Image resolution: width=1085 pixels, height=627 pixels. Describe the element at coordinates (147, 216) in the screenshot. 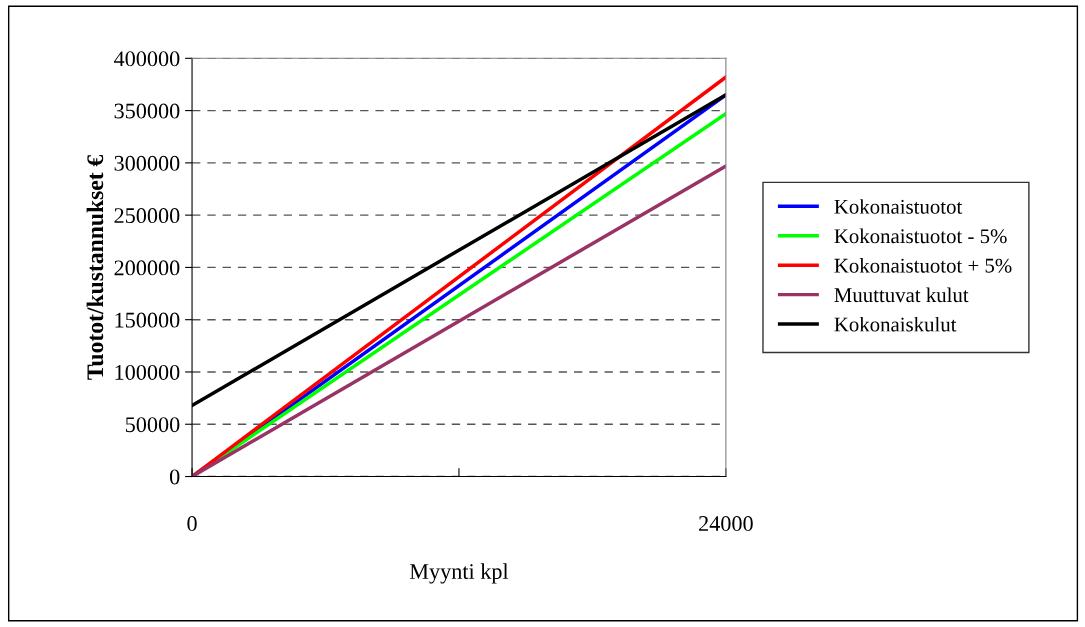

I see `y-tick-label: 250000` at that location.